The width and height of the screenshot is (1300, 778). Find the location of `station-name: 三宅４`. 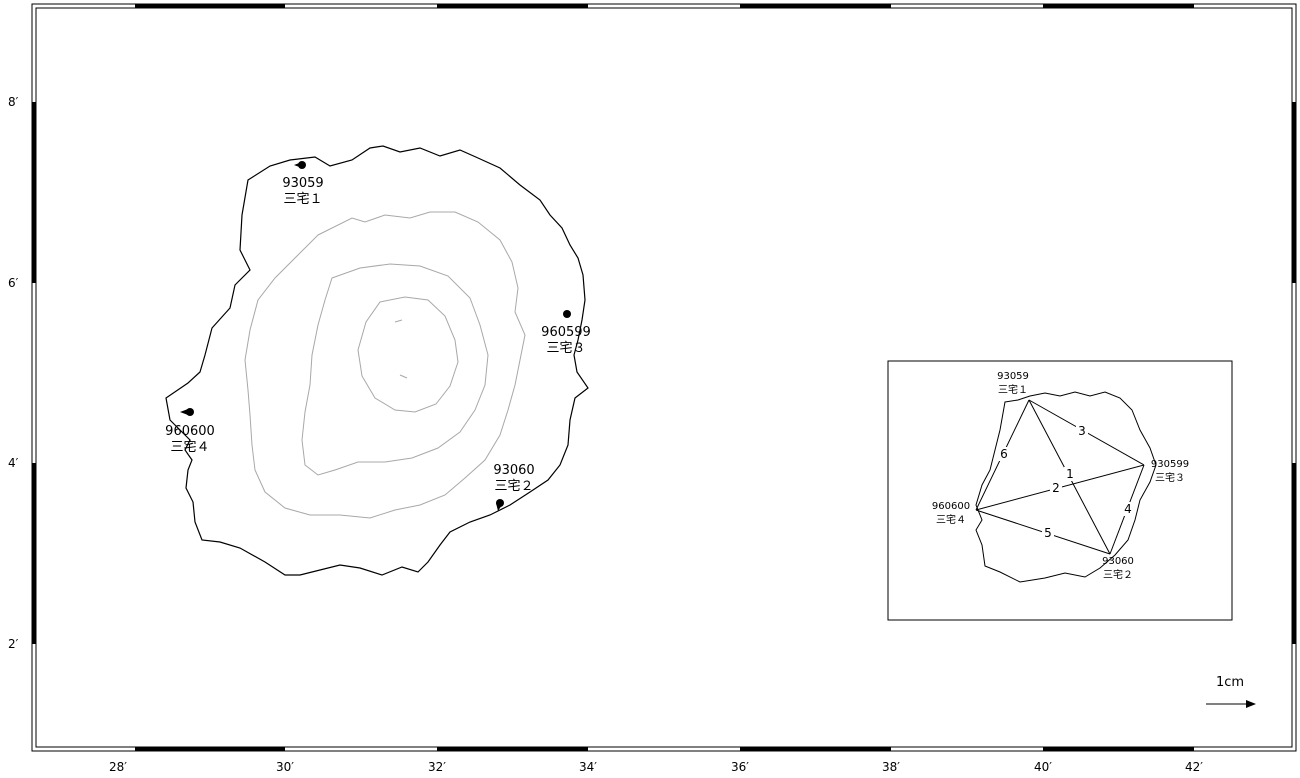

station-name: 三宅４ is located at coordinates (189, 447).